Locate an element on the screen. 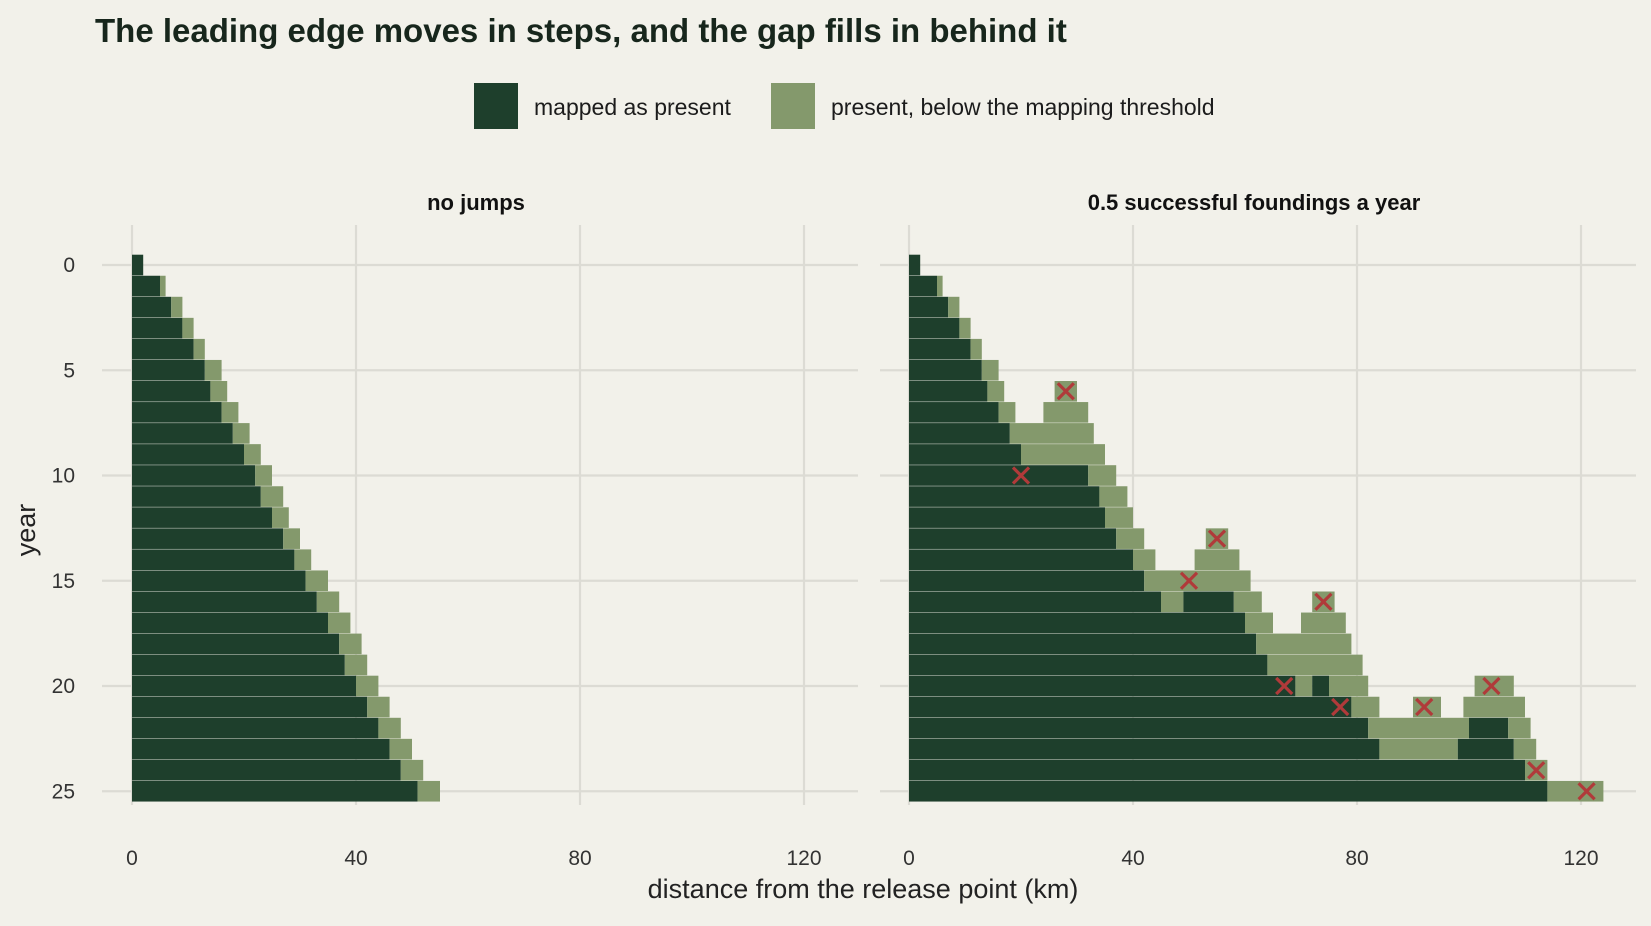 This screenshot has width=1651, height=926. y-axis-title: year is located at coordinates (26, 530).